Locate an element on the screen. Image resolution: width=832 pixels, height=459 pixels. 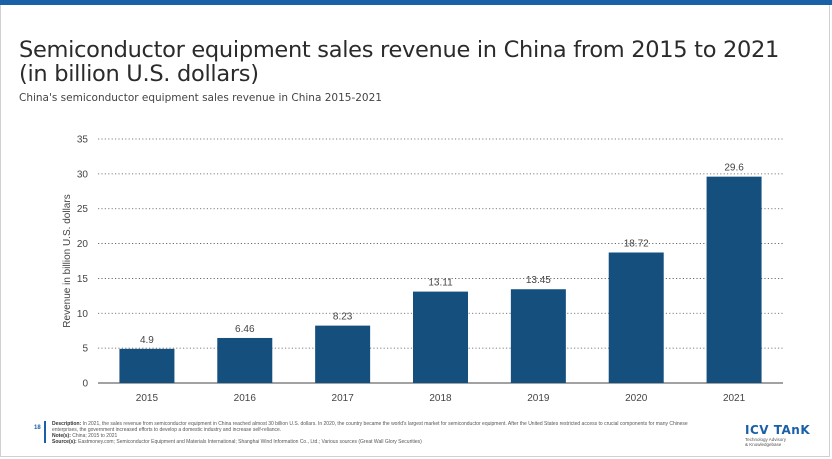
x-tick-label: 2015 is located at coordinates (147, 398).